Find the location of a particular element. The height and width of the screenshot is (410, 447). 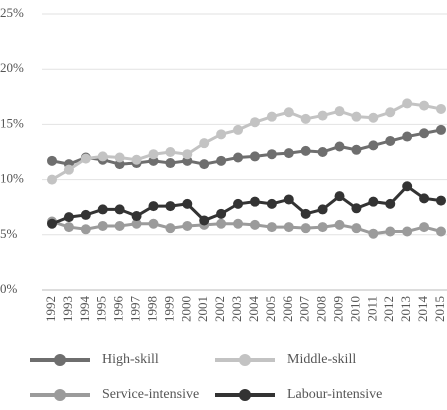

x-tick-label: 2012 is located at coordinates (388, 309).